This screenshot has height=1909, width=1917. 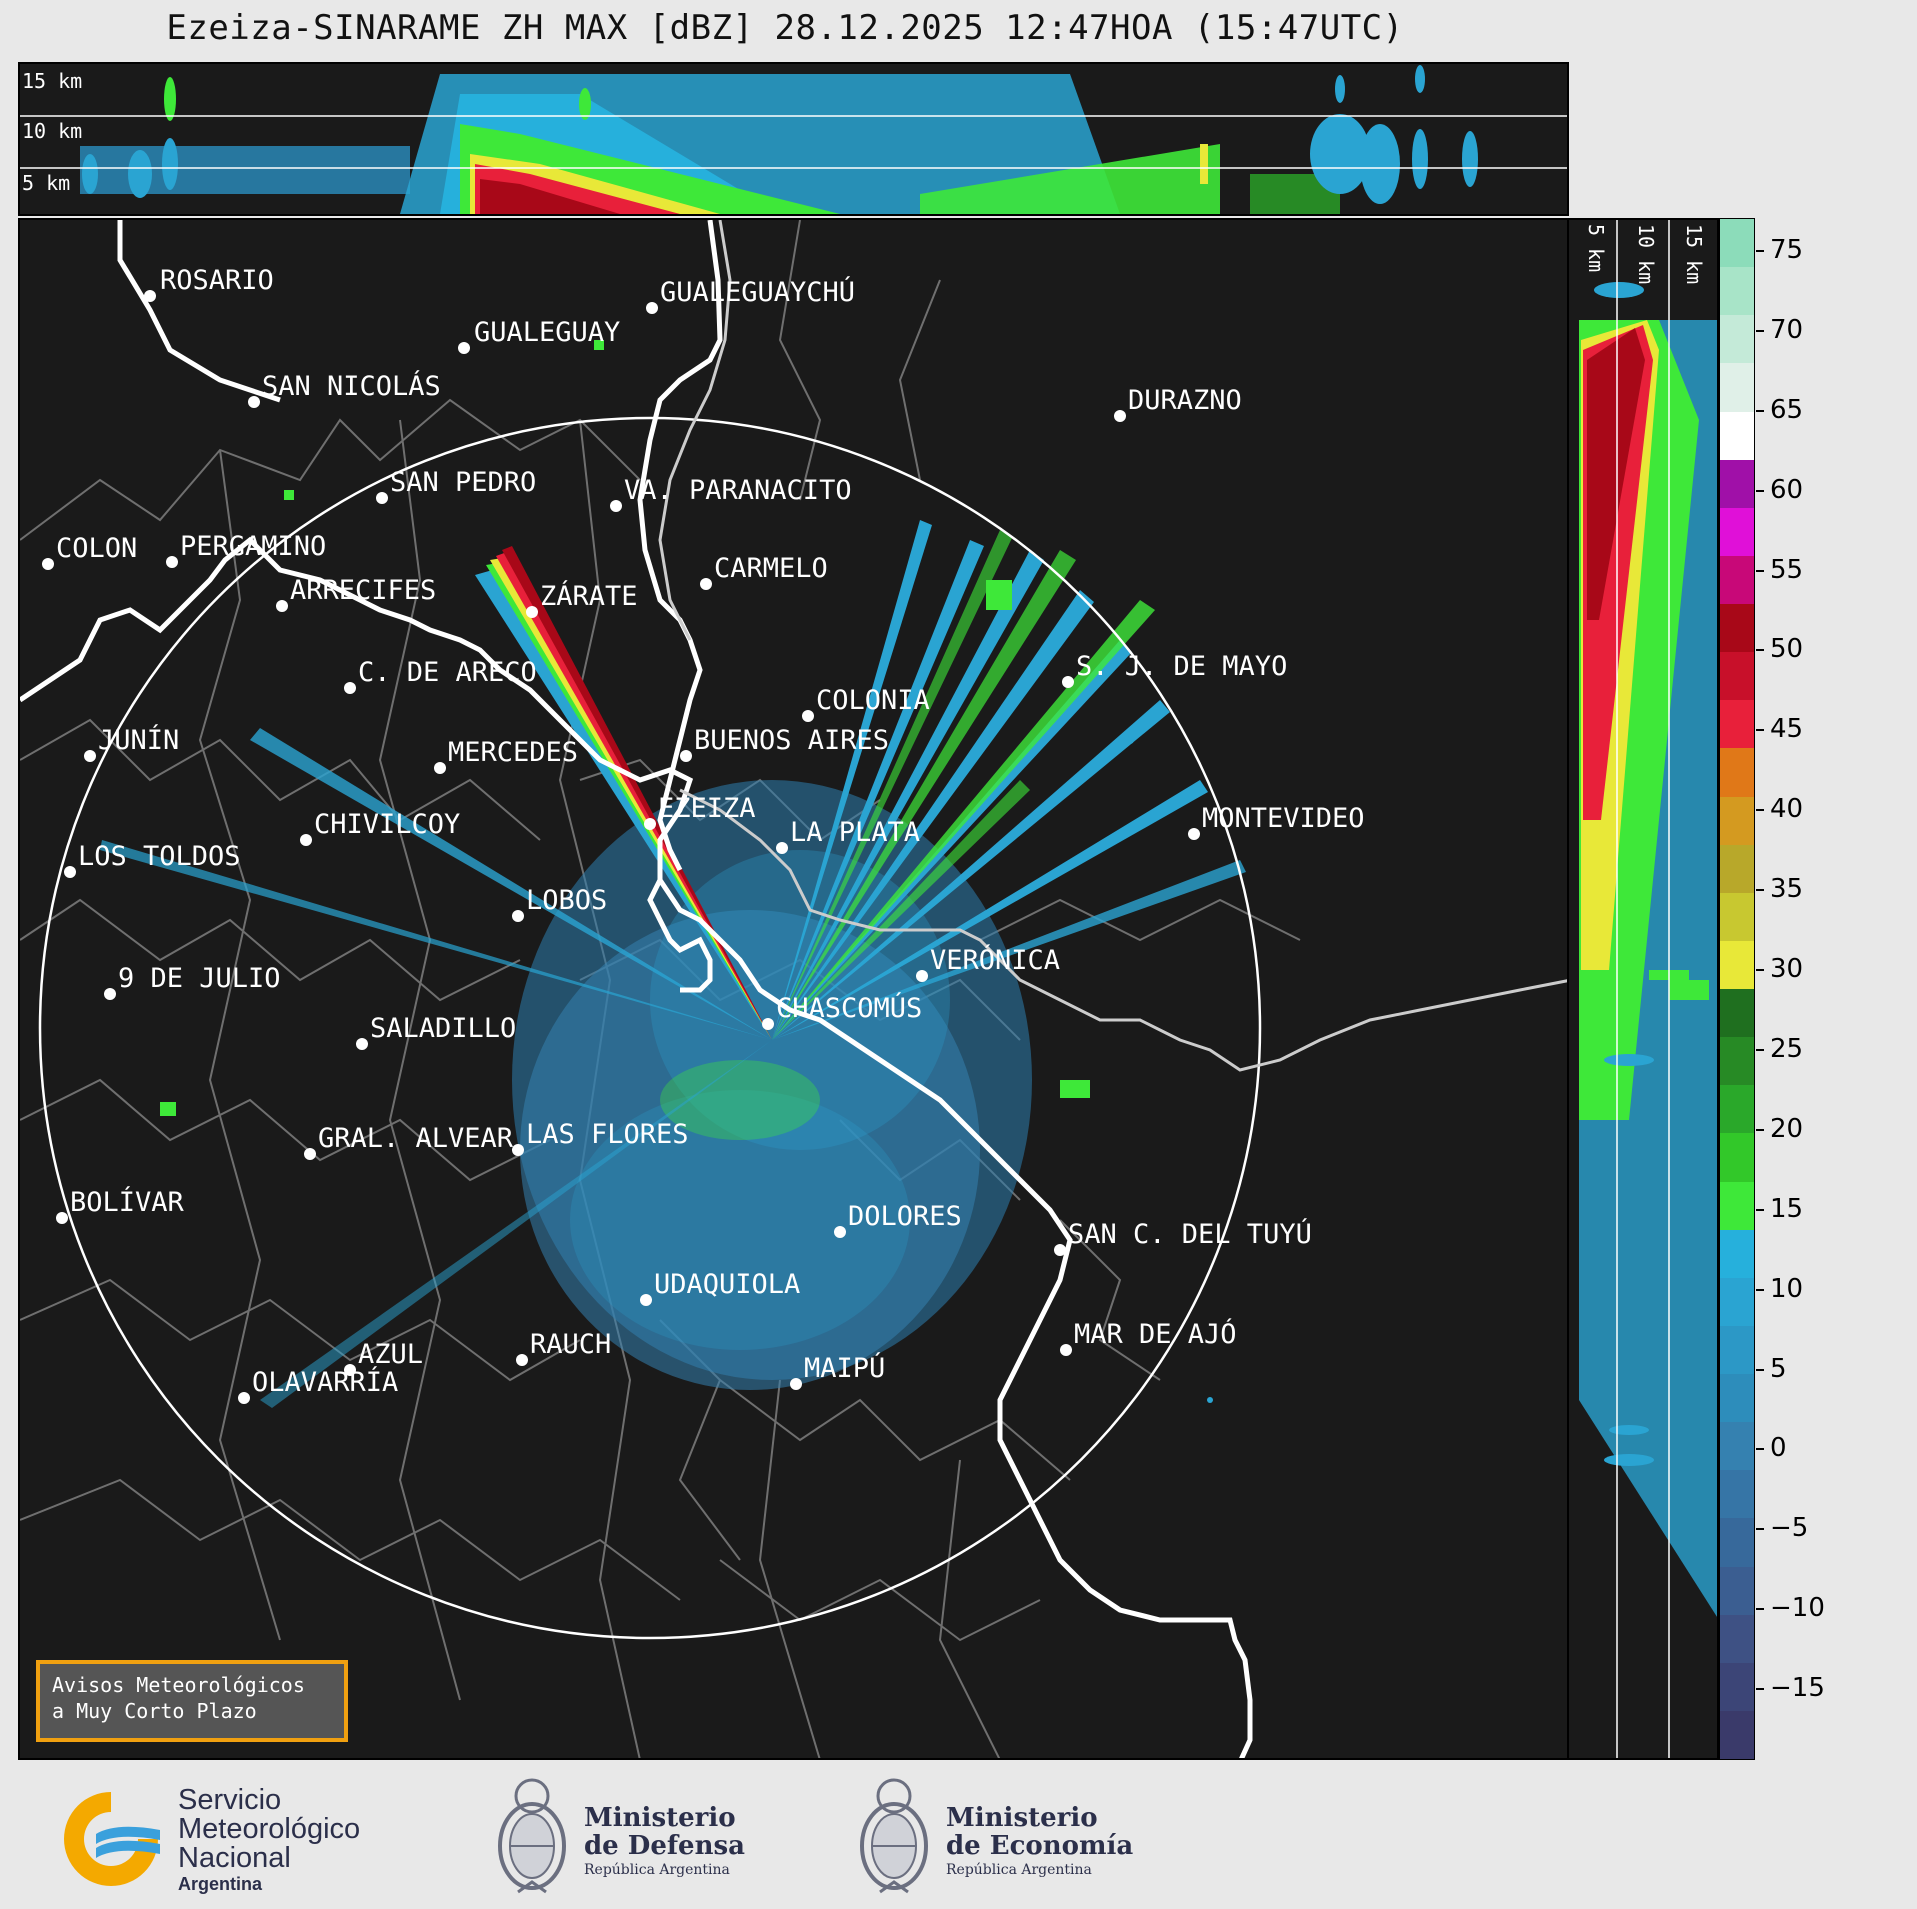 What do you see at coordinates (727, 1284) in the screenshot?
I see `city-label-udaquiola: UDAQUIOLA` at bounding box center [727, 1284].